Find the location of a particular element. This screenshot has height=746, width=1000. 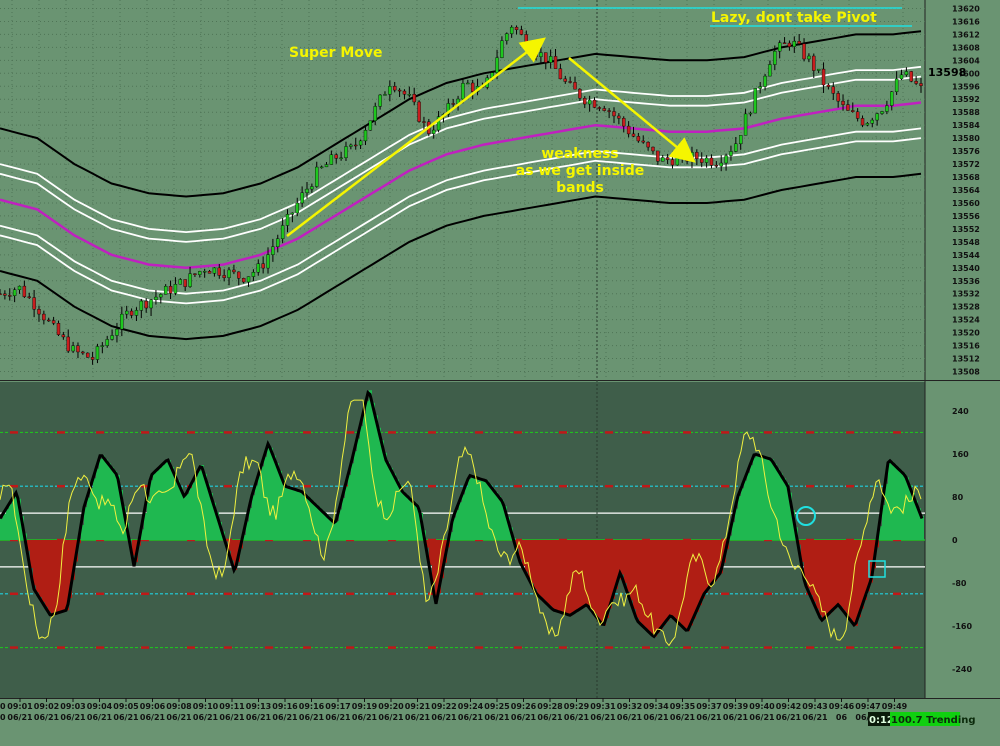

time-tick-label: 09:35 is located at coordinates (683, 706).